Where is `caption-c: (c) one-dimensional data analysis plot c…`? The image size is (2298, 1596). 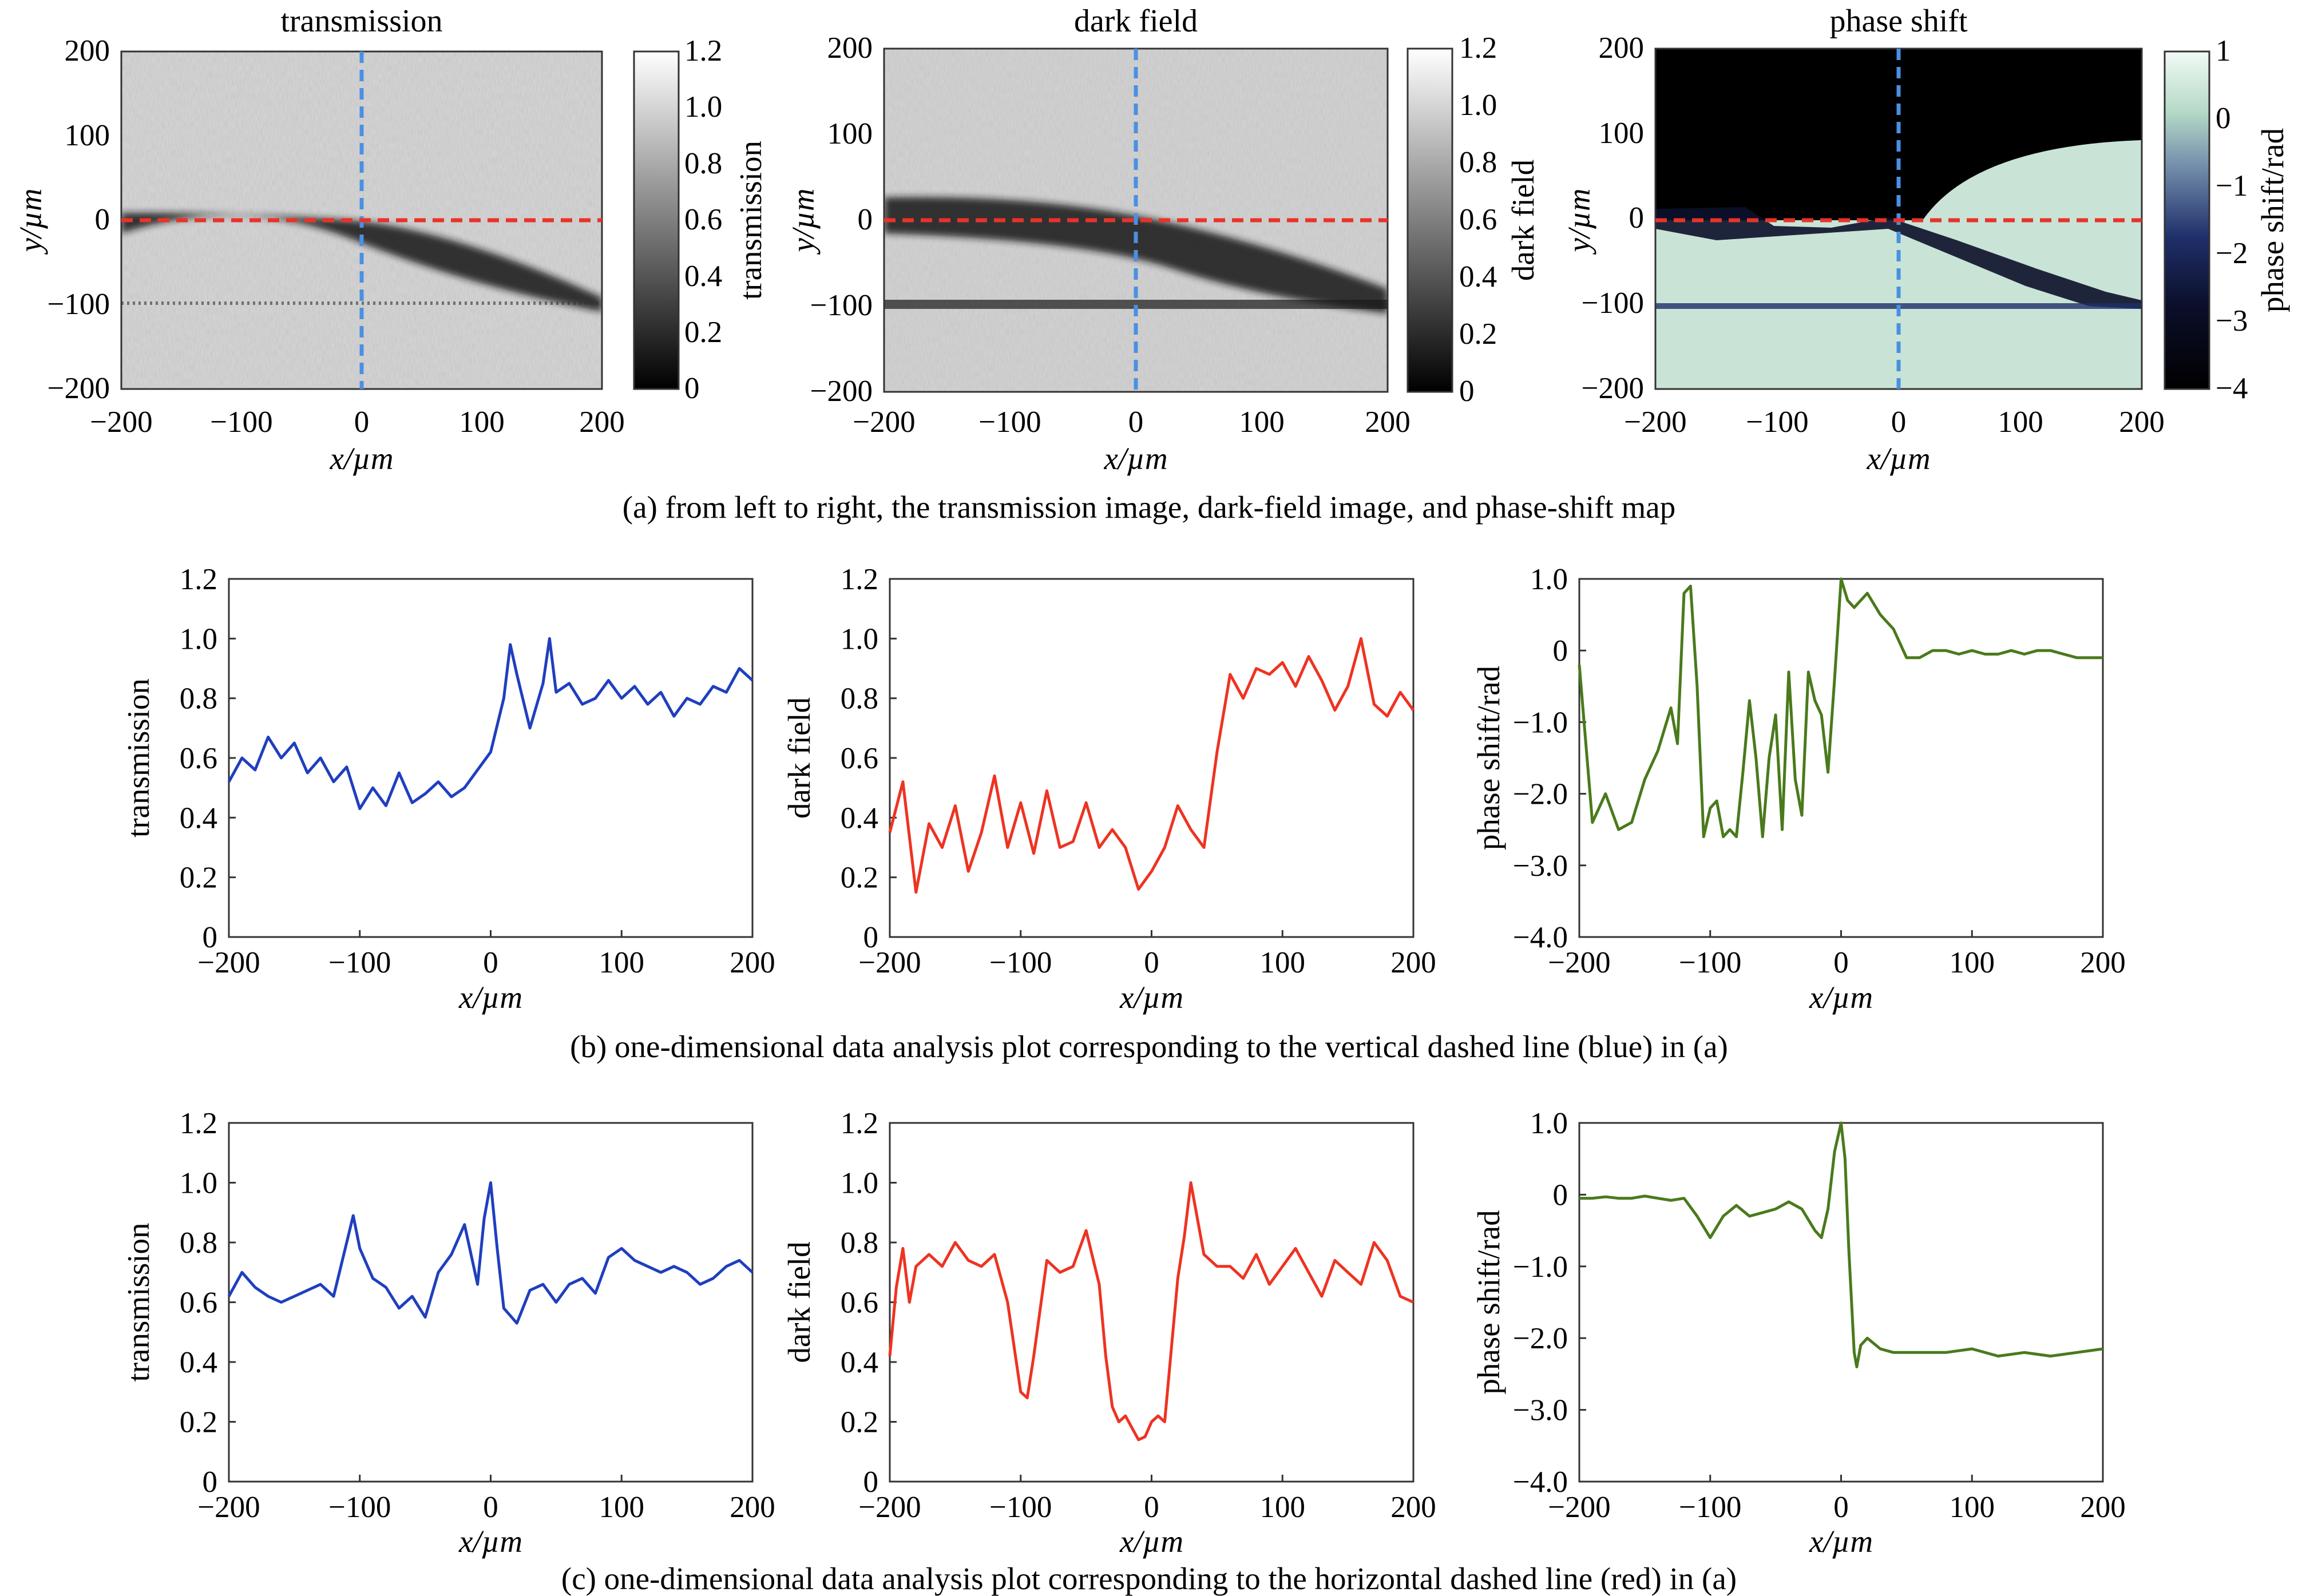 caption-c: (c) one-dimensional data analysis plot c… is located at coordinates (1149, 1578).